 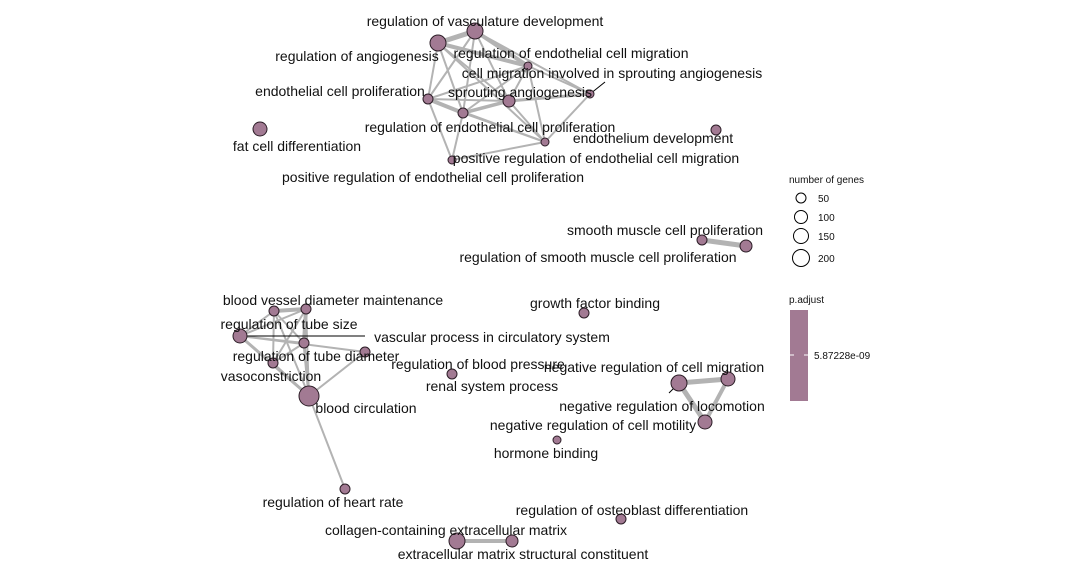 What do you see at coordinates (485, 21) in the screenshot?
I see `label-reg_vasc_dev: regulation of vasculature development` at bounding box center [485, 21].